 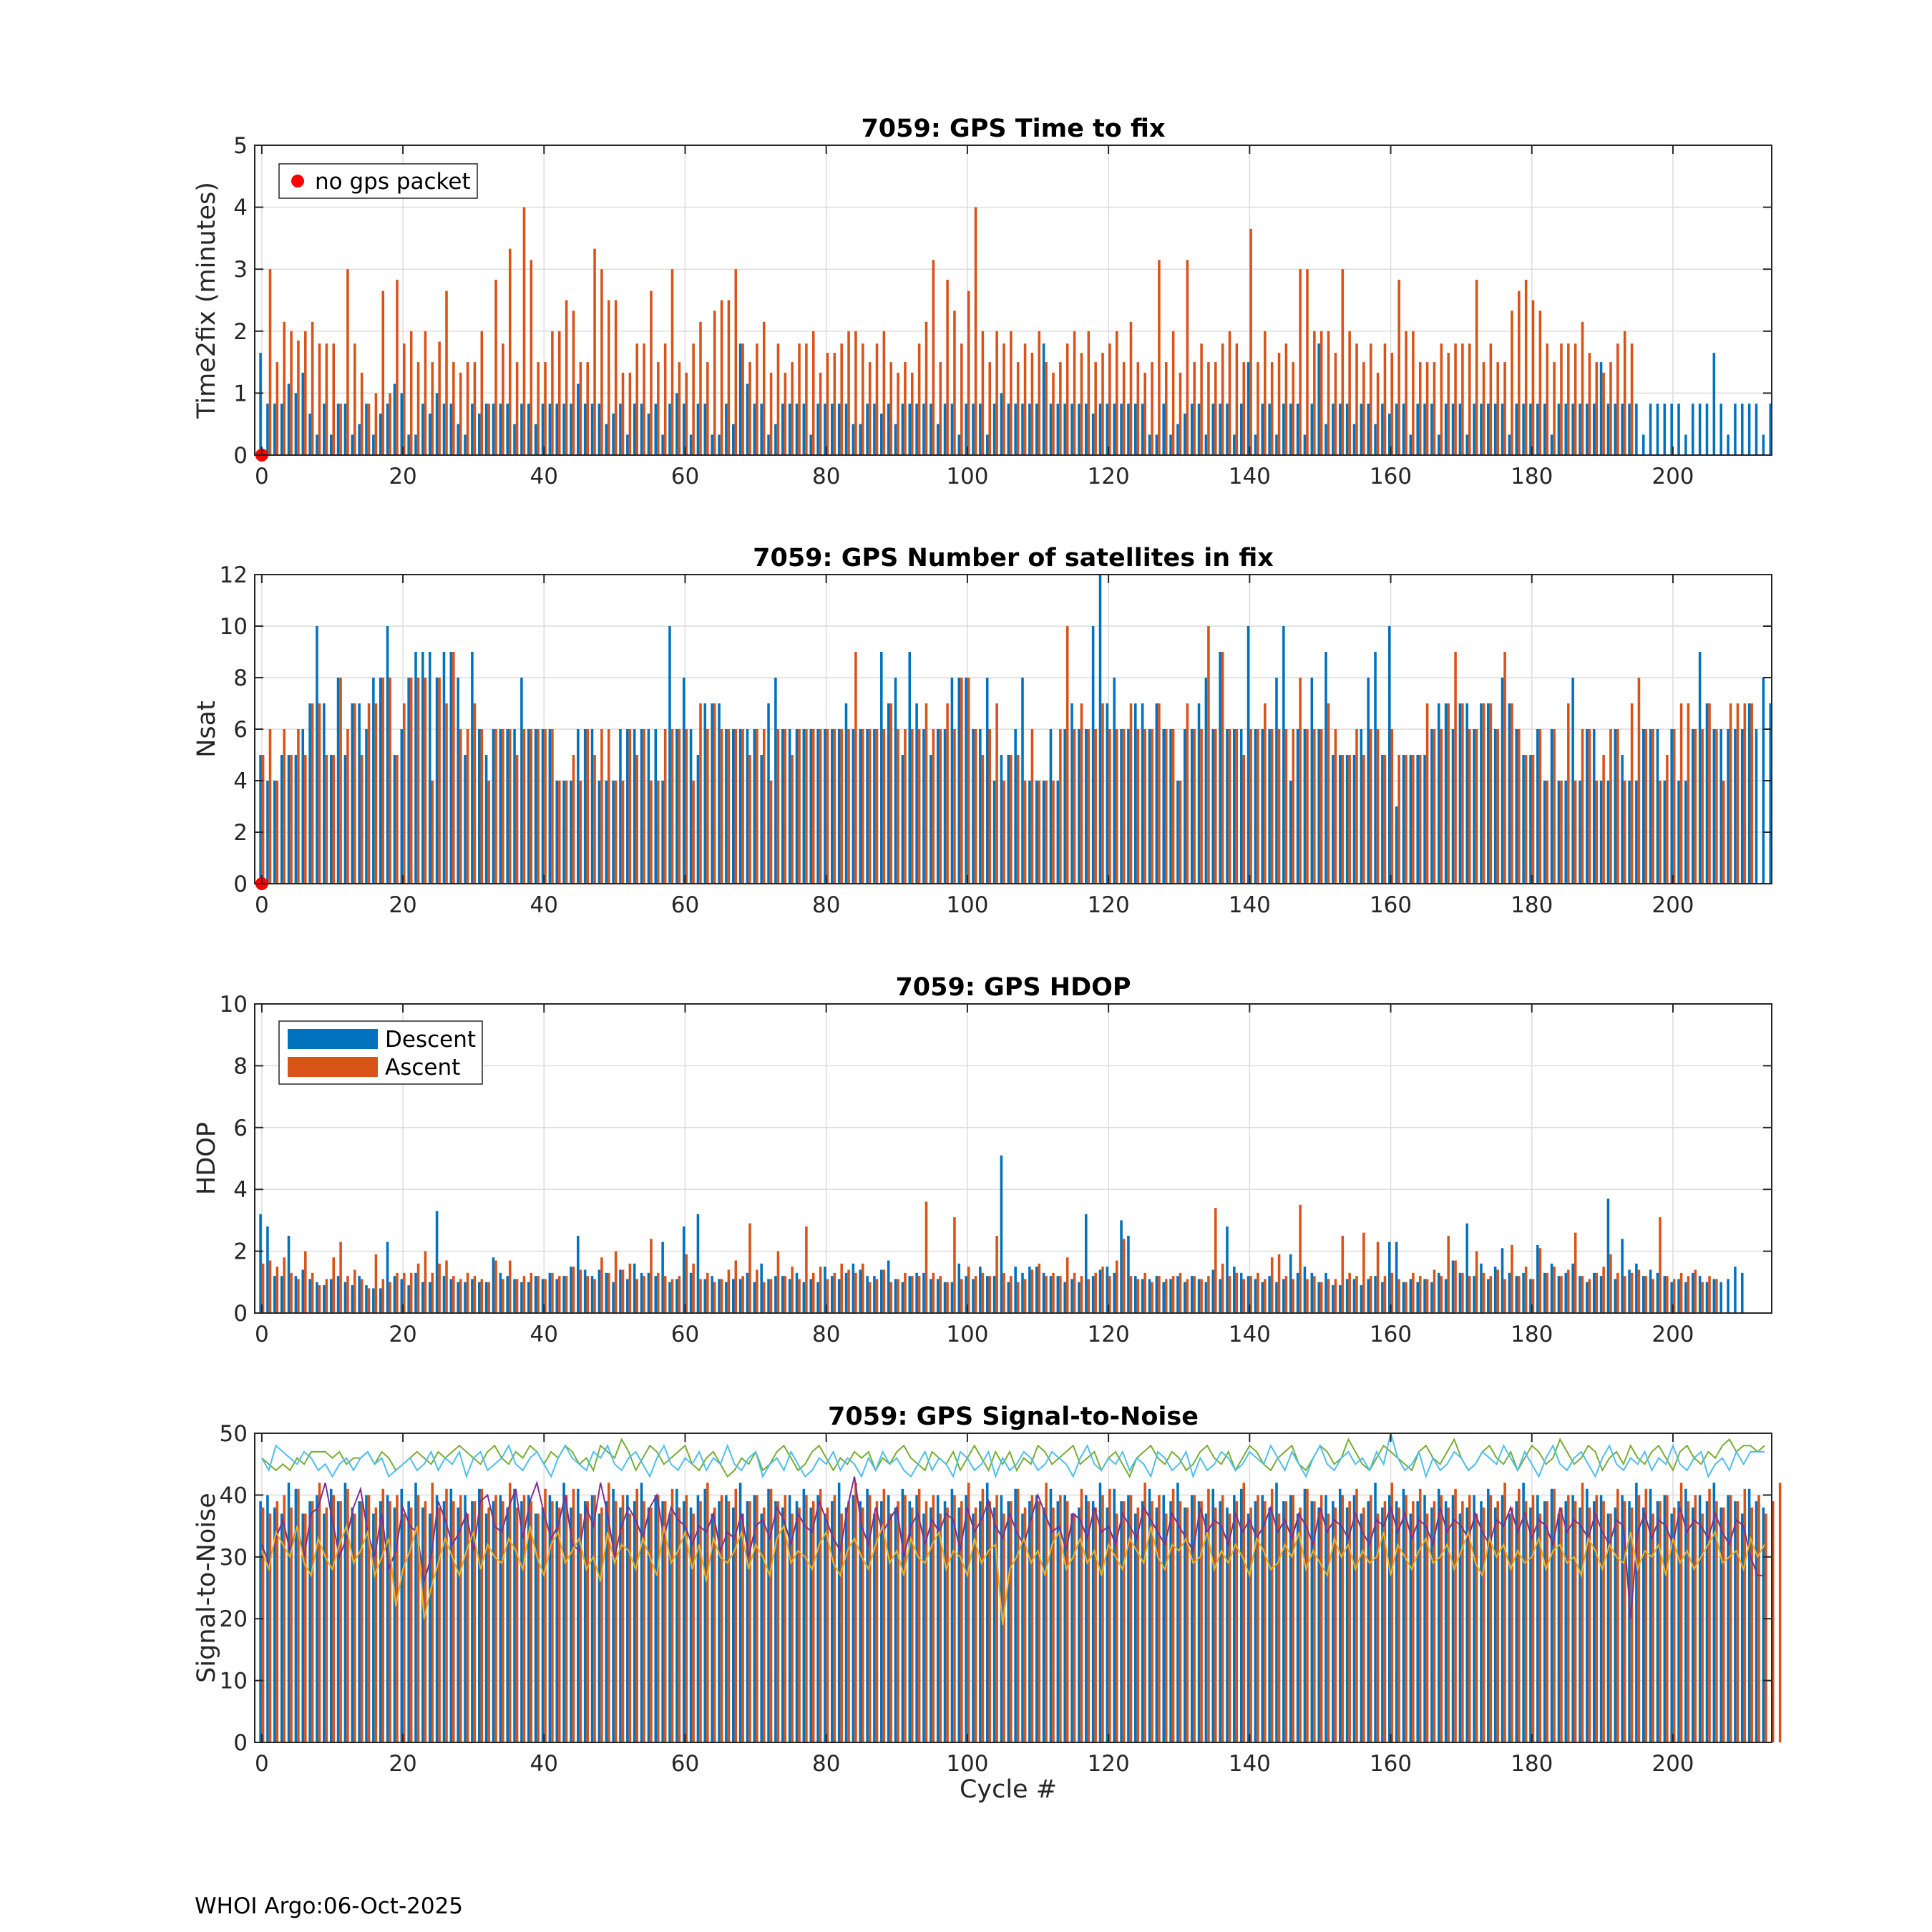 I want to click on x-tick-label: 60, so click(x=685, y=1764).